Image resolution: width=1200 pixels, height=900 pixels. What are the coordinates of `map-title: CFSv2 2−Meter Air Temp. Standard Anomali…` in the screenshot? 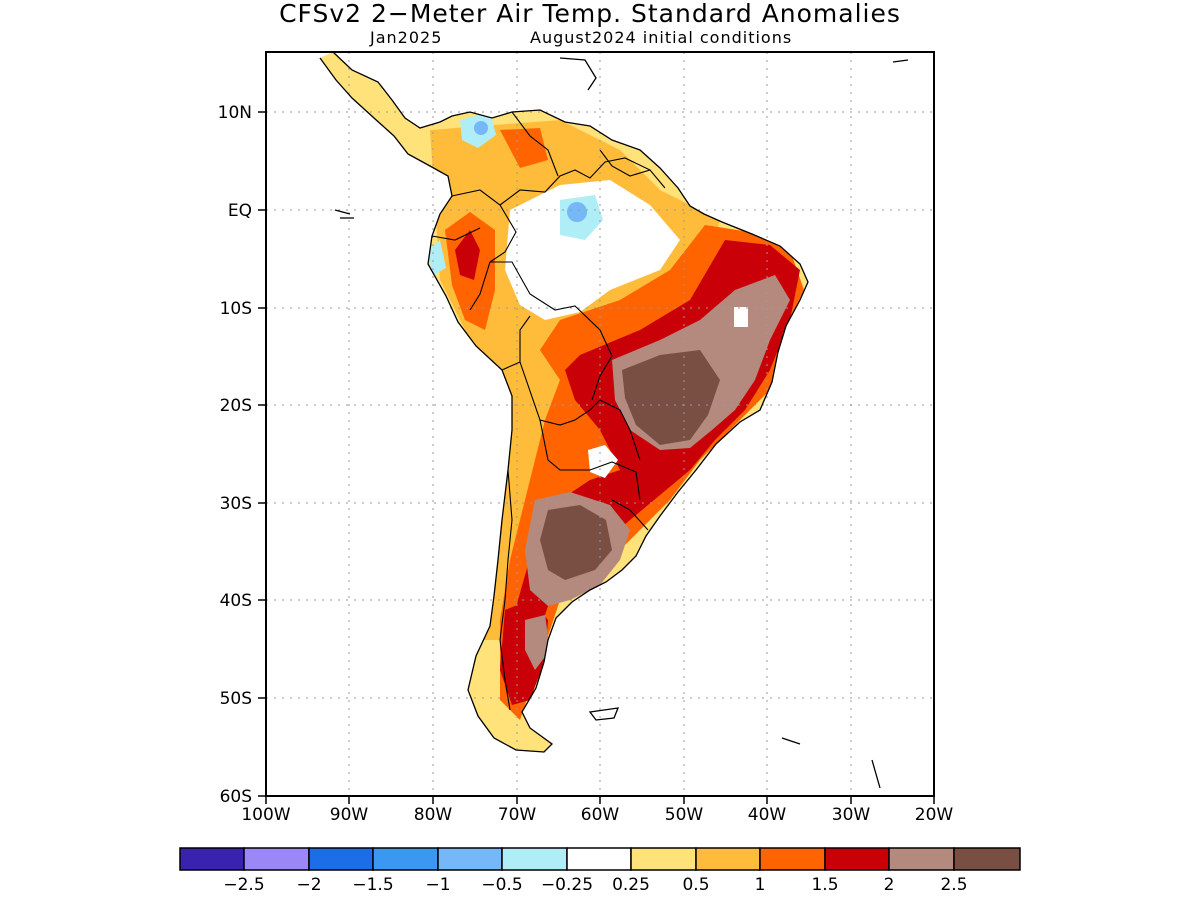 It's located at (590, 14).